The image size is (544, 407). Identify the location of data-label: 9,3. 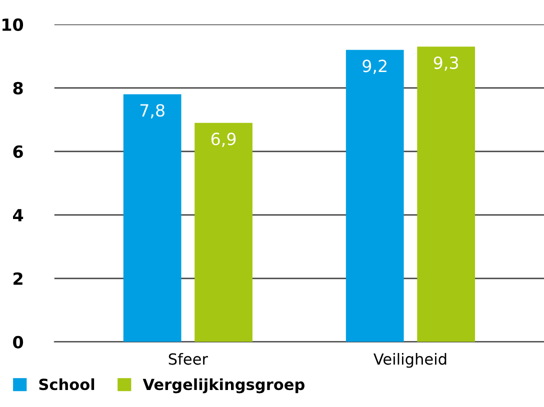
(446, 63).